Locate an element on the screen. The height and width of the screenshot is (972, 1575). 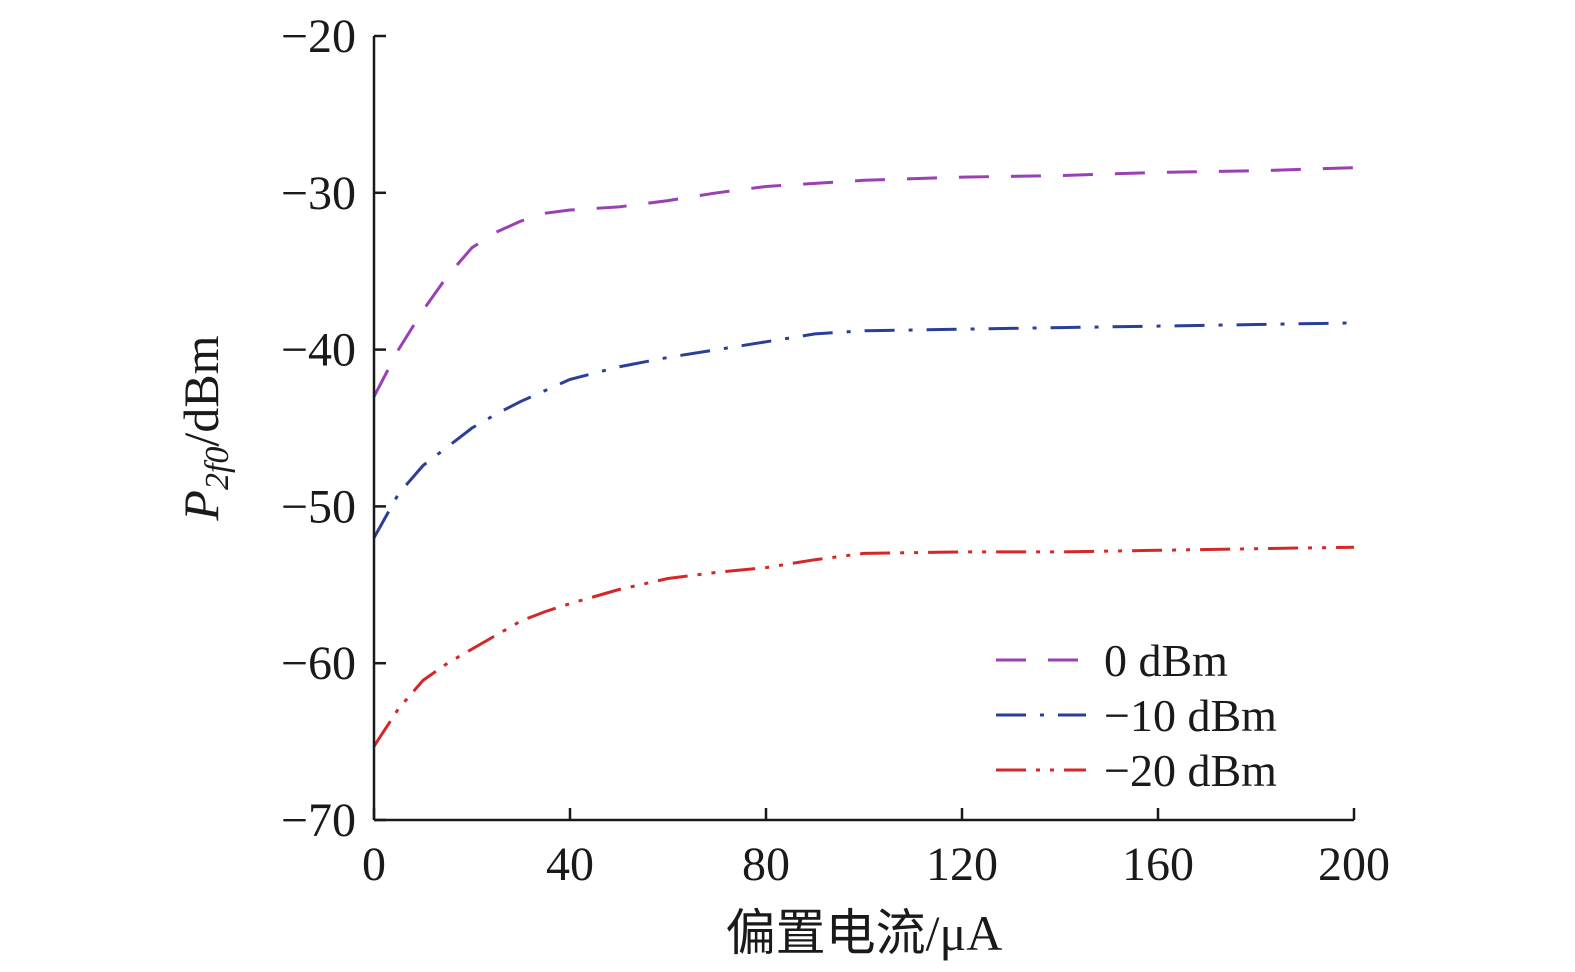
x-tick-label: 80 is located at coordinates (766, 864).